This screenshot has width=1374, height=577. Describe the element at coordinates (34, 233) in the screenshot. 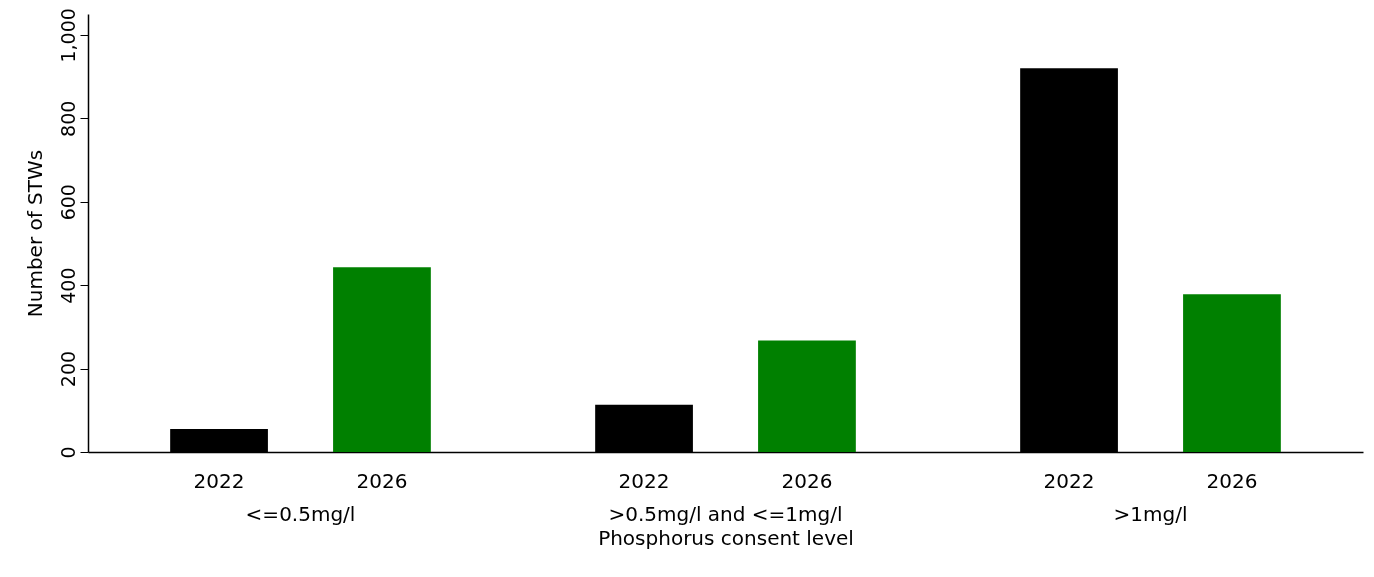

I see `y-axis-title: Number of STWs` at that location.